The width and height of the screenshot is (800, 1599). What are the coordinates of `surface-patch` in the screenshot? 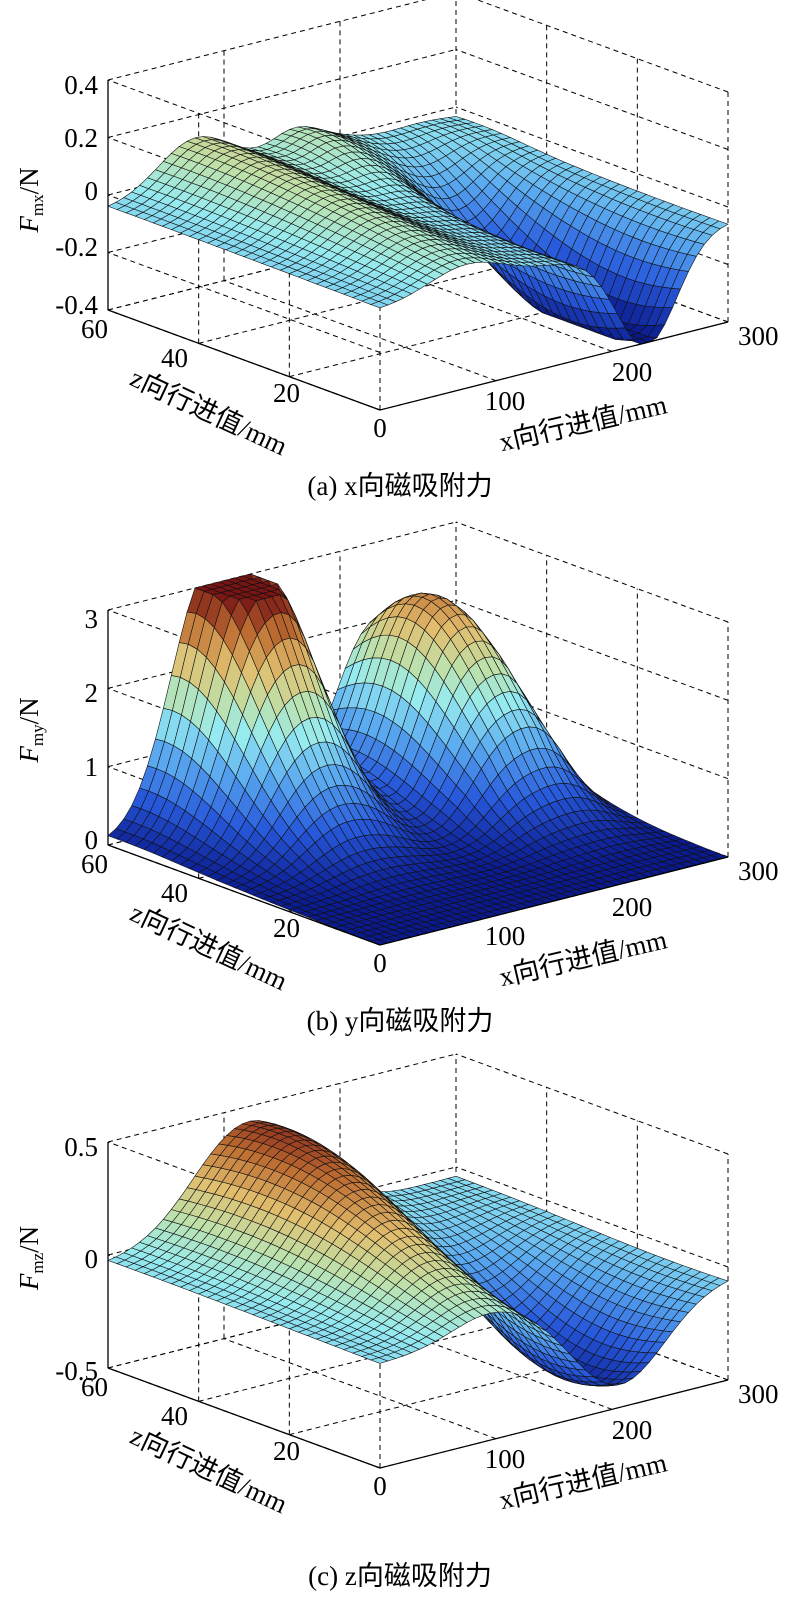 It's located at (719, 225).